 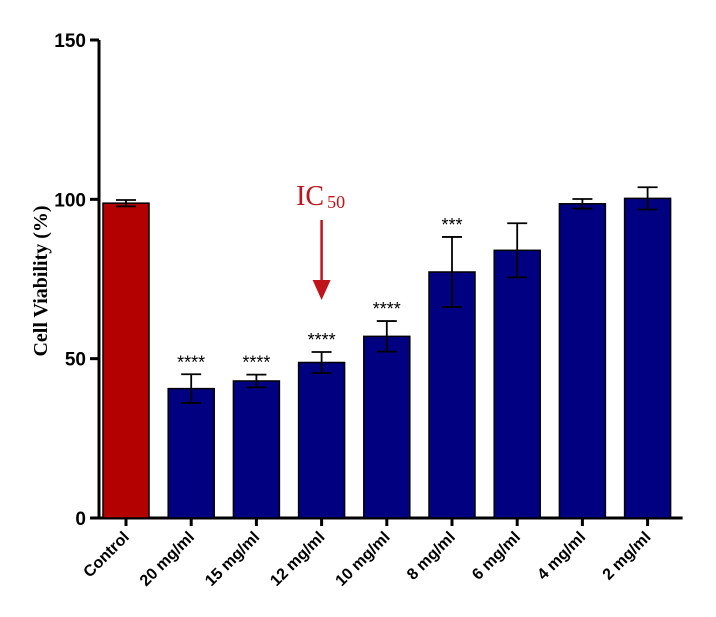 I want to click on ic50-label-subscript: 50, so click(x=336, y=202).